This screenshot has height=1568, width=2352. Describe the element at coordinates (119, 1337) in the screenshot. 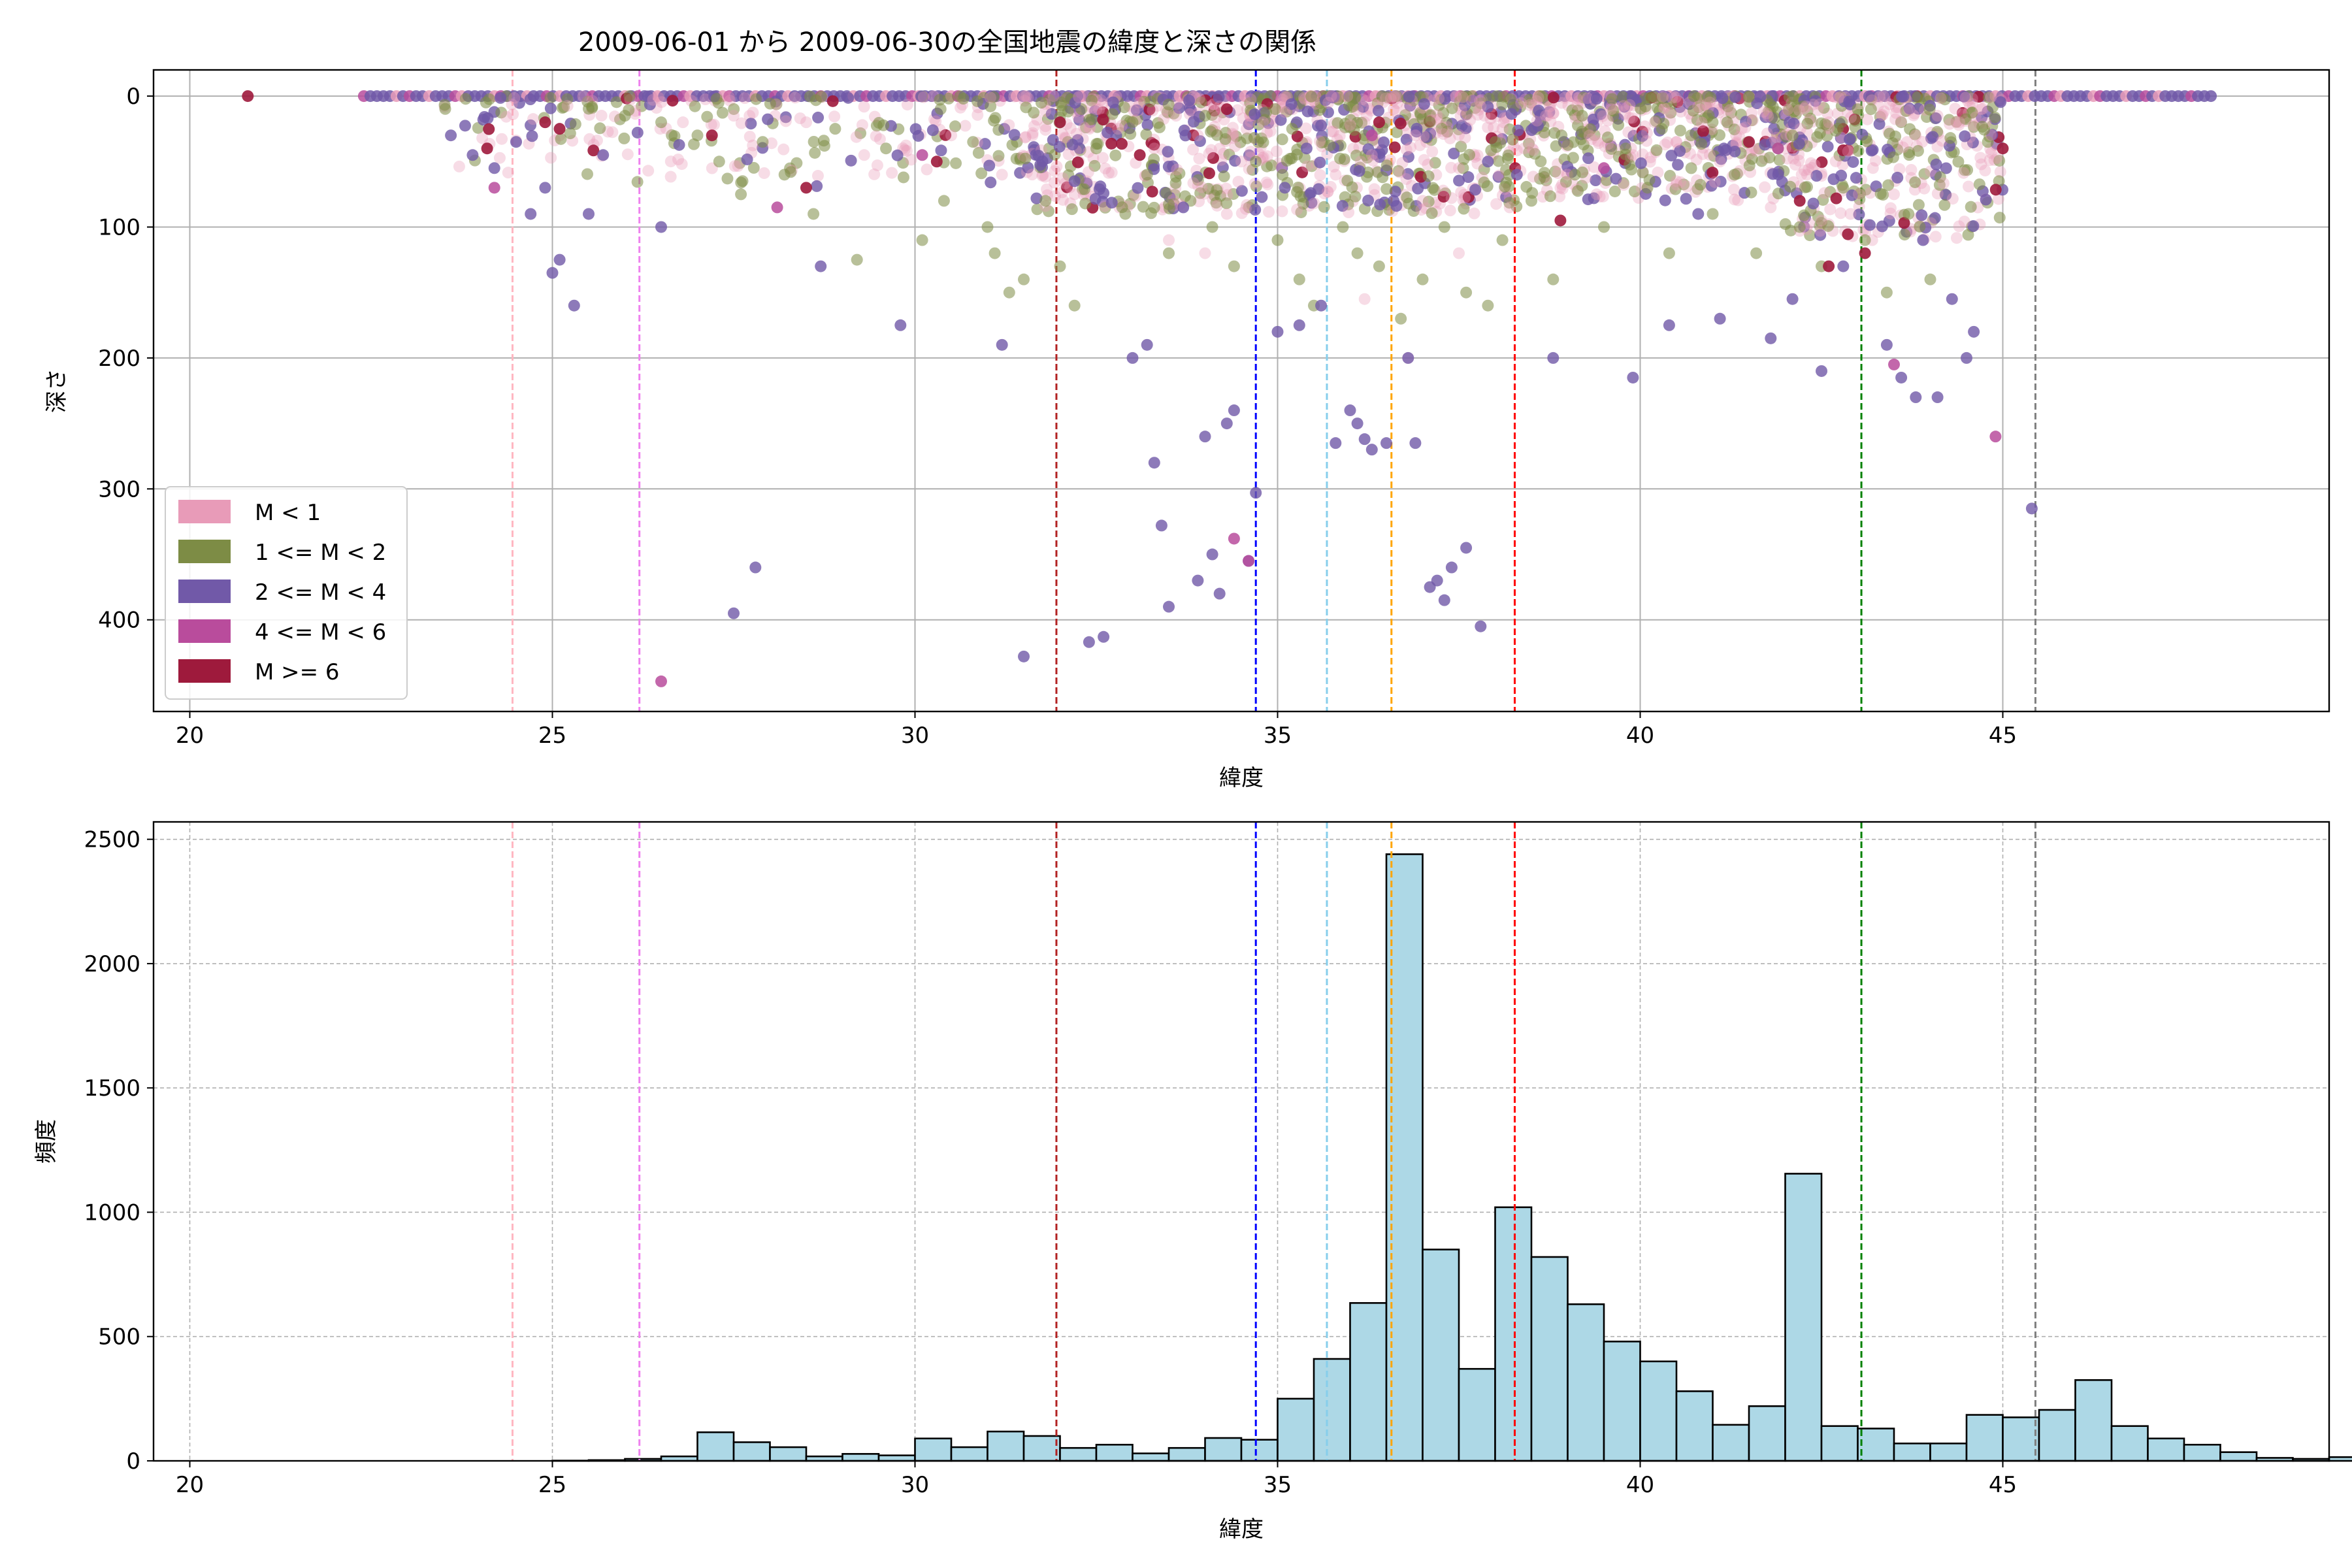

I see `hist-y-tick-label: 500` at that location.